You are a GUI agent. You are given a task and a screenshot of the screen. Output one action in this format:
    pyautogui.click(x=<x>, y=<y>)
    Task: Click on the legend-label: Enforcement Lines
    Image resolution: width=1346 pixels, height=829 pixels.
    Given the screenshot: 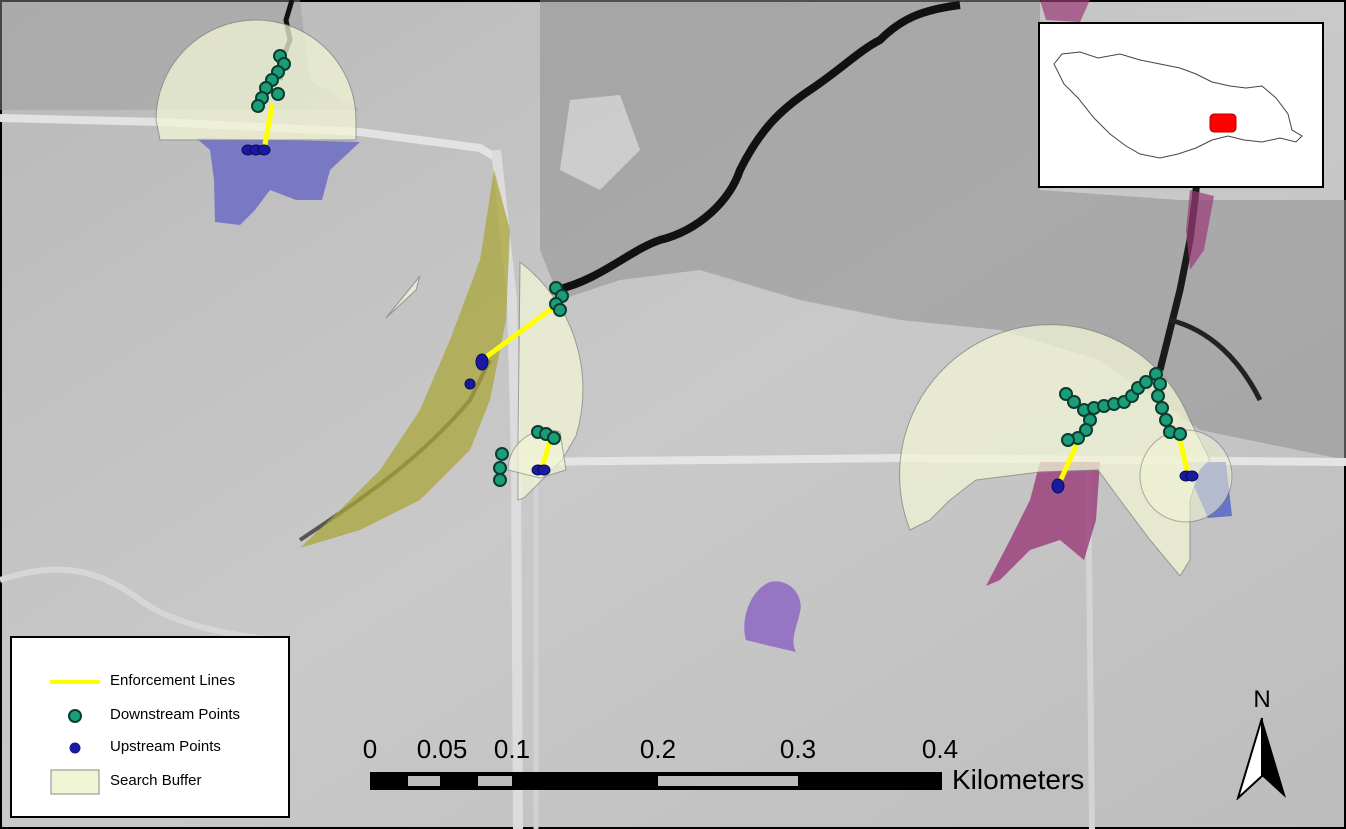 What is the action you would take?
    pyautogui.click(x=173, y=680)
    